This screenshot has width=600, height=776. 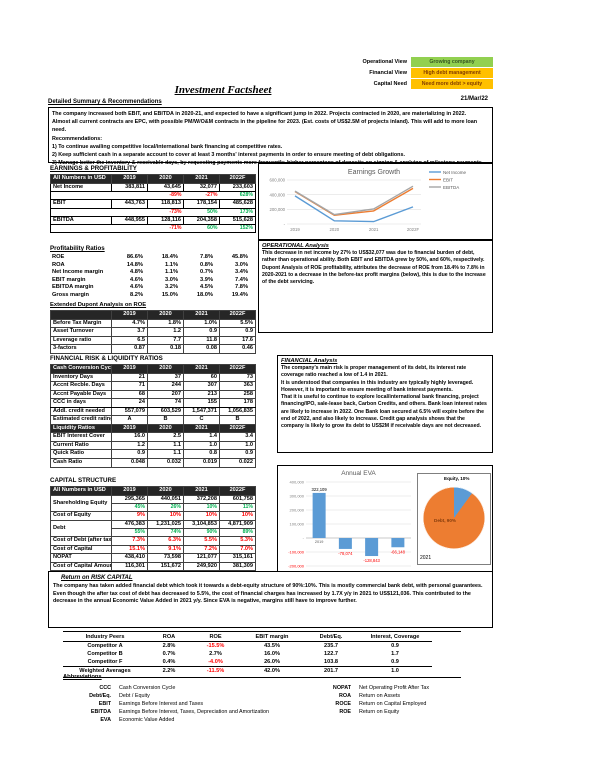 I want to click on risk-row: Inventory Days 21 37 60 73, so click(x=153, y=377).